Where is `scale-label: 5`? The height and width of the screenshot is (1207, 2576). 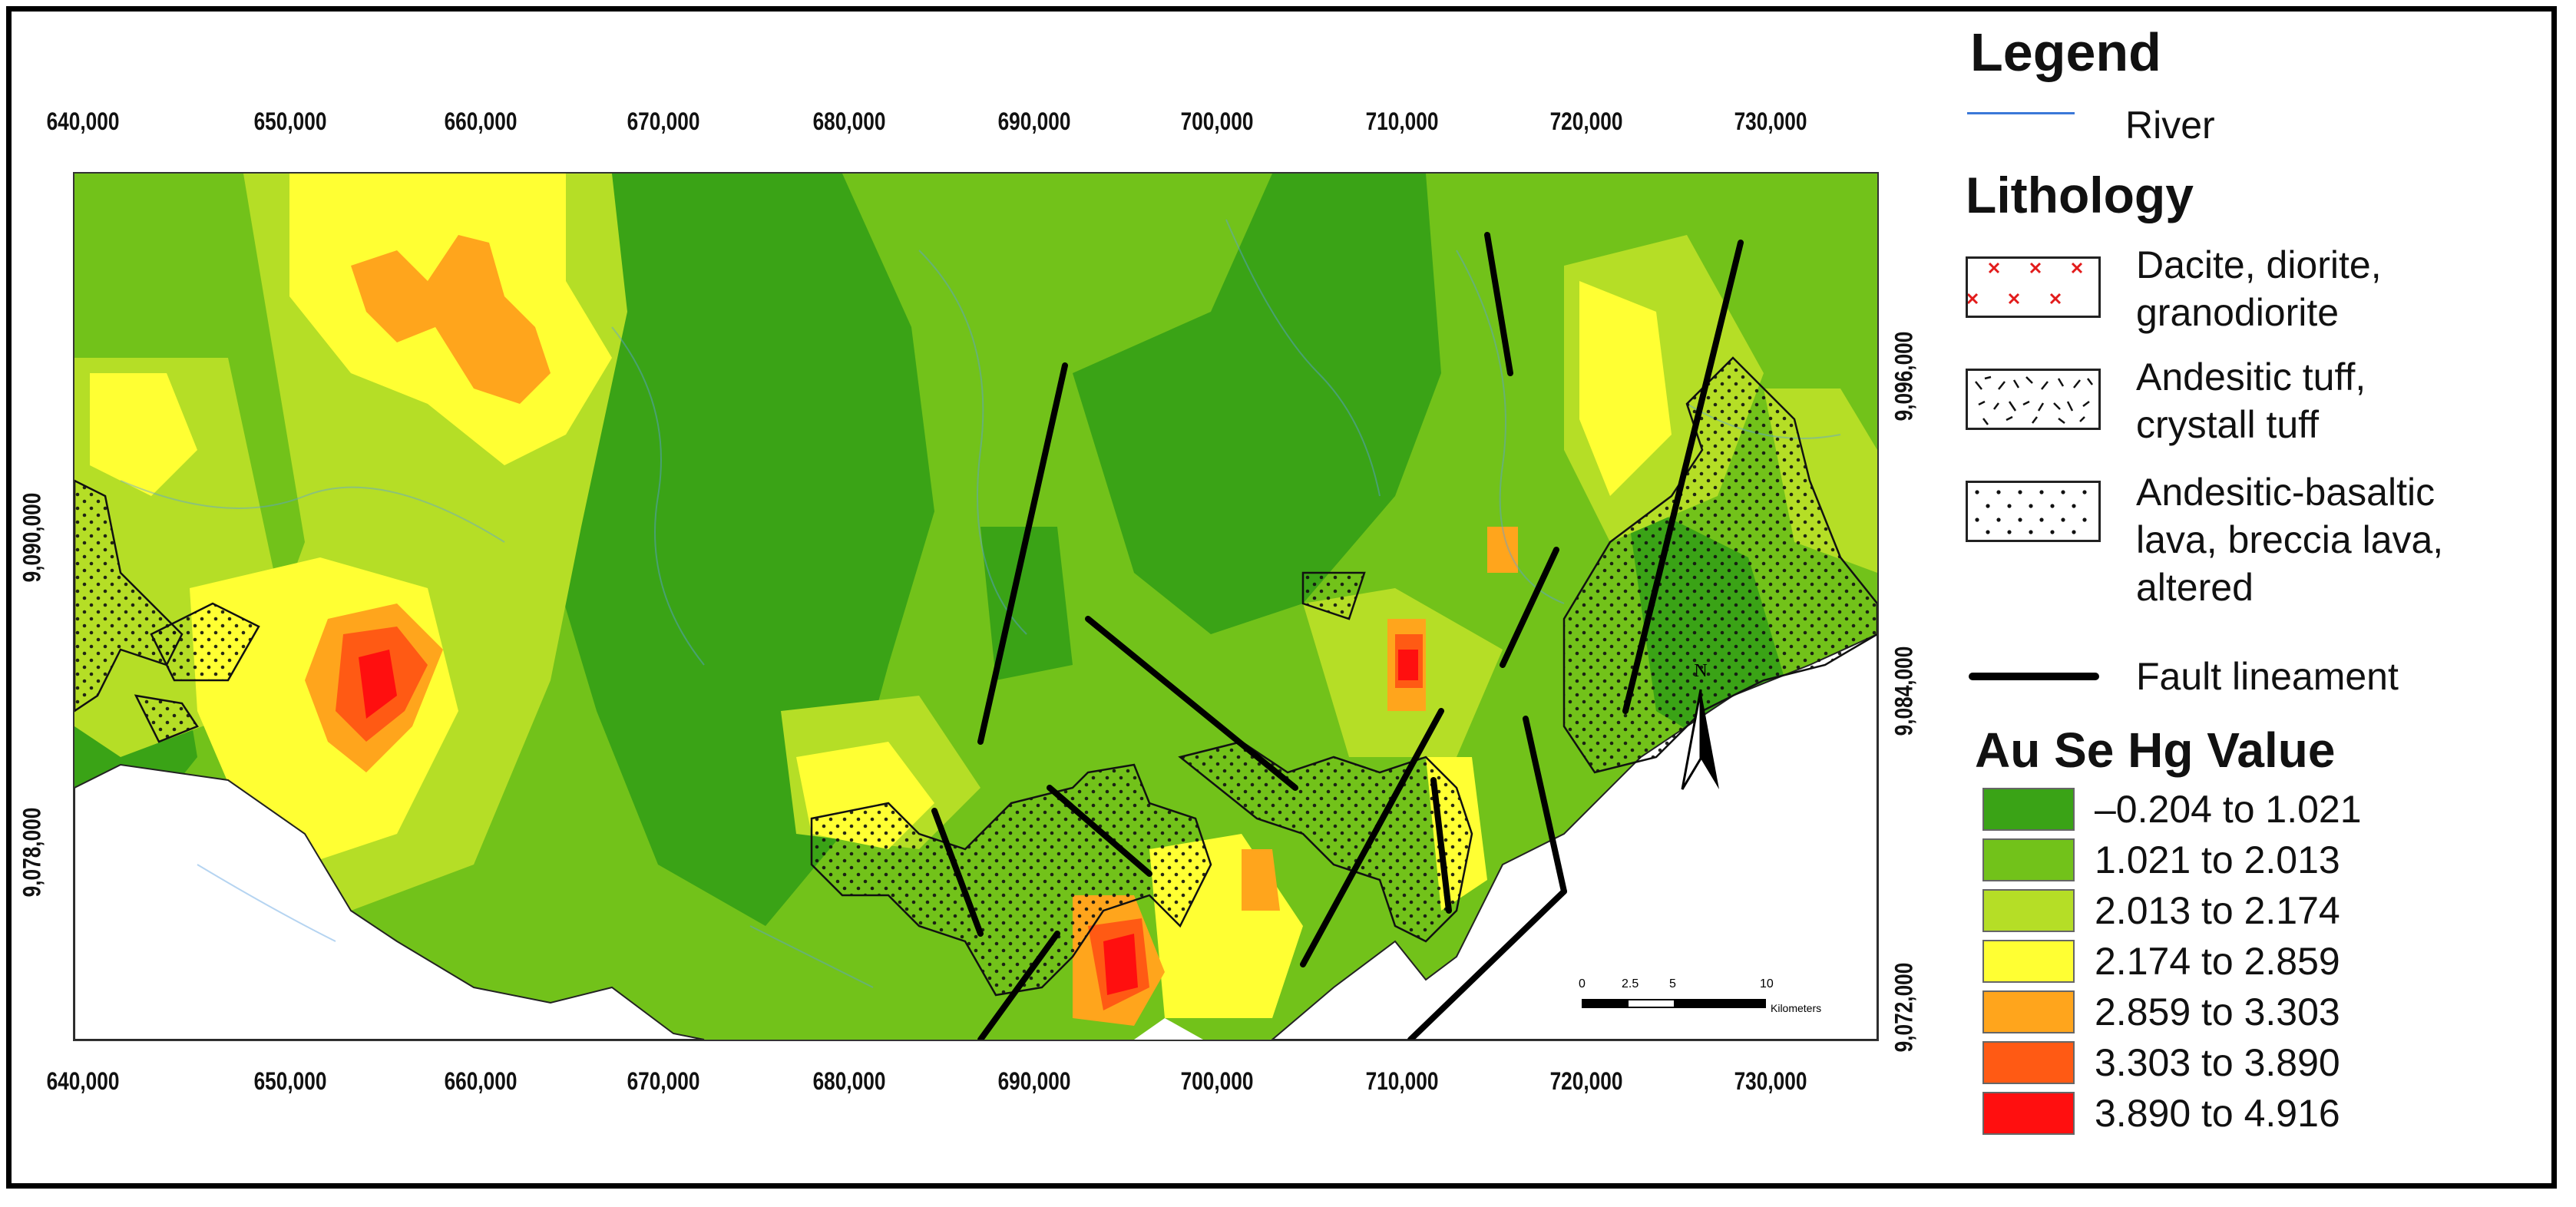
scale-label: 5 is located at coordinates (1672, 983).